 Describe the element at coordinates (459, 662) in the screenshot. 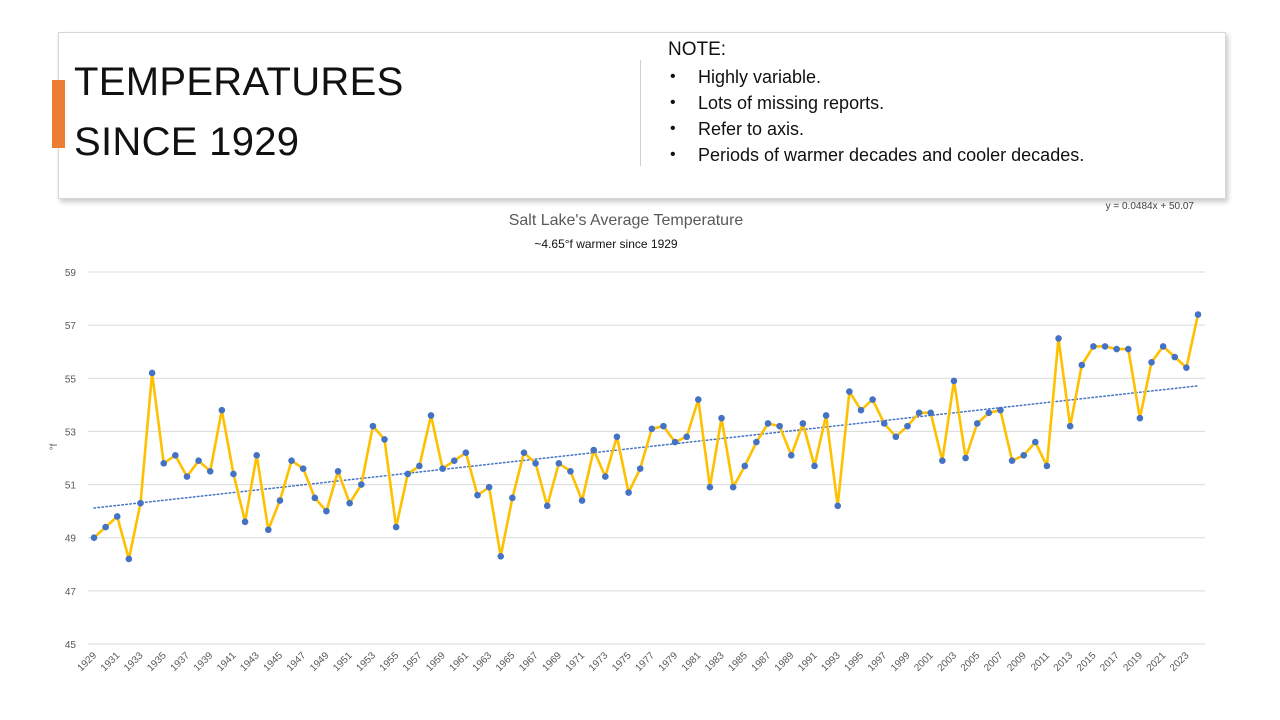

I see `x-tick-label: 1961` at that location.